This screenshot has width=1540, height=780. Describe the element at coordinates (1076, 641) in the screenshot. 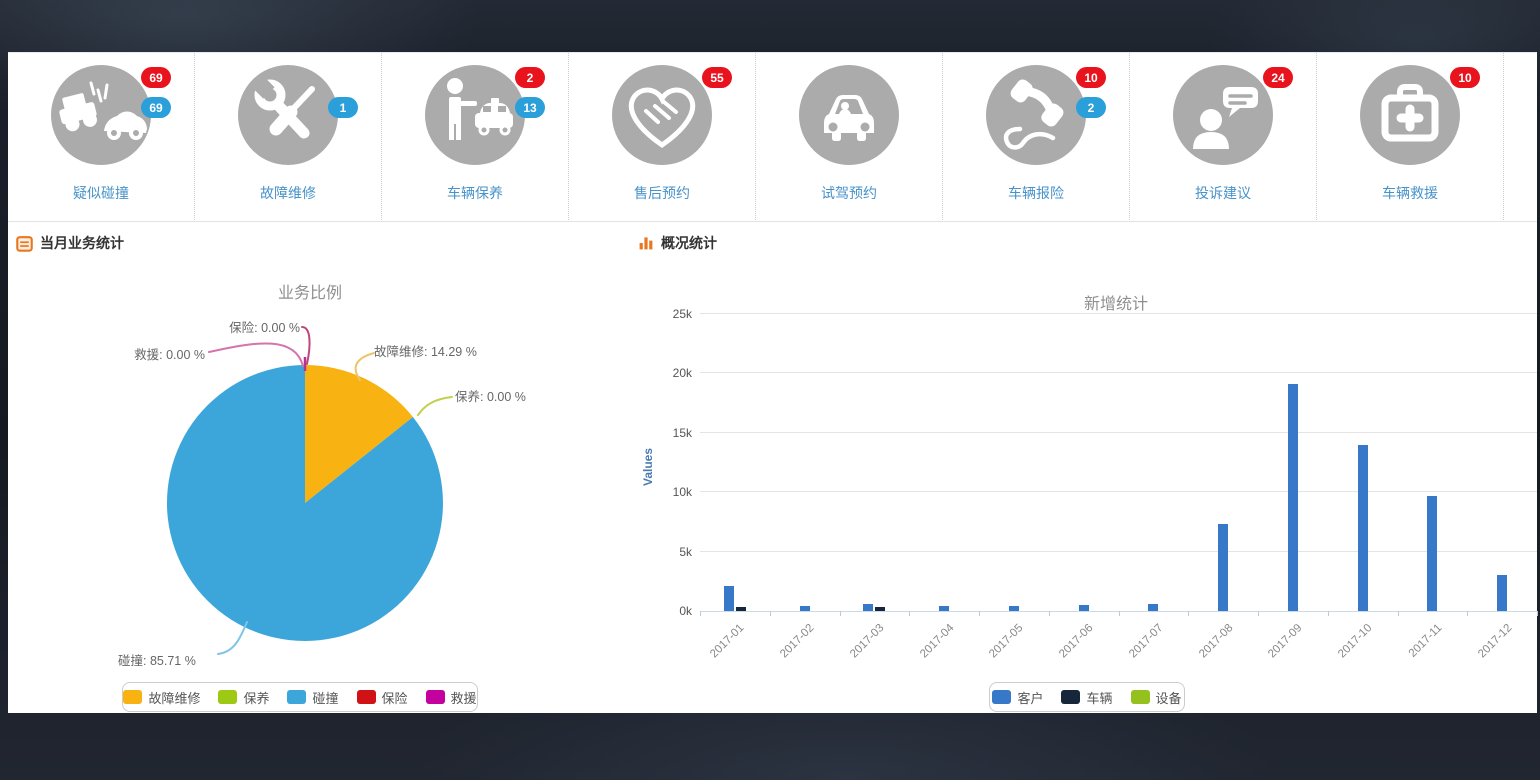

I see `x-tick-label: 2017-06` at that location.